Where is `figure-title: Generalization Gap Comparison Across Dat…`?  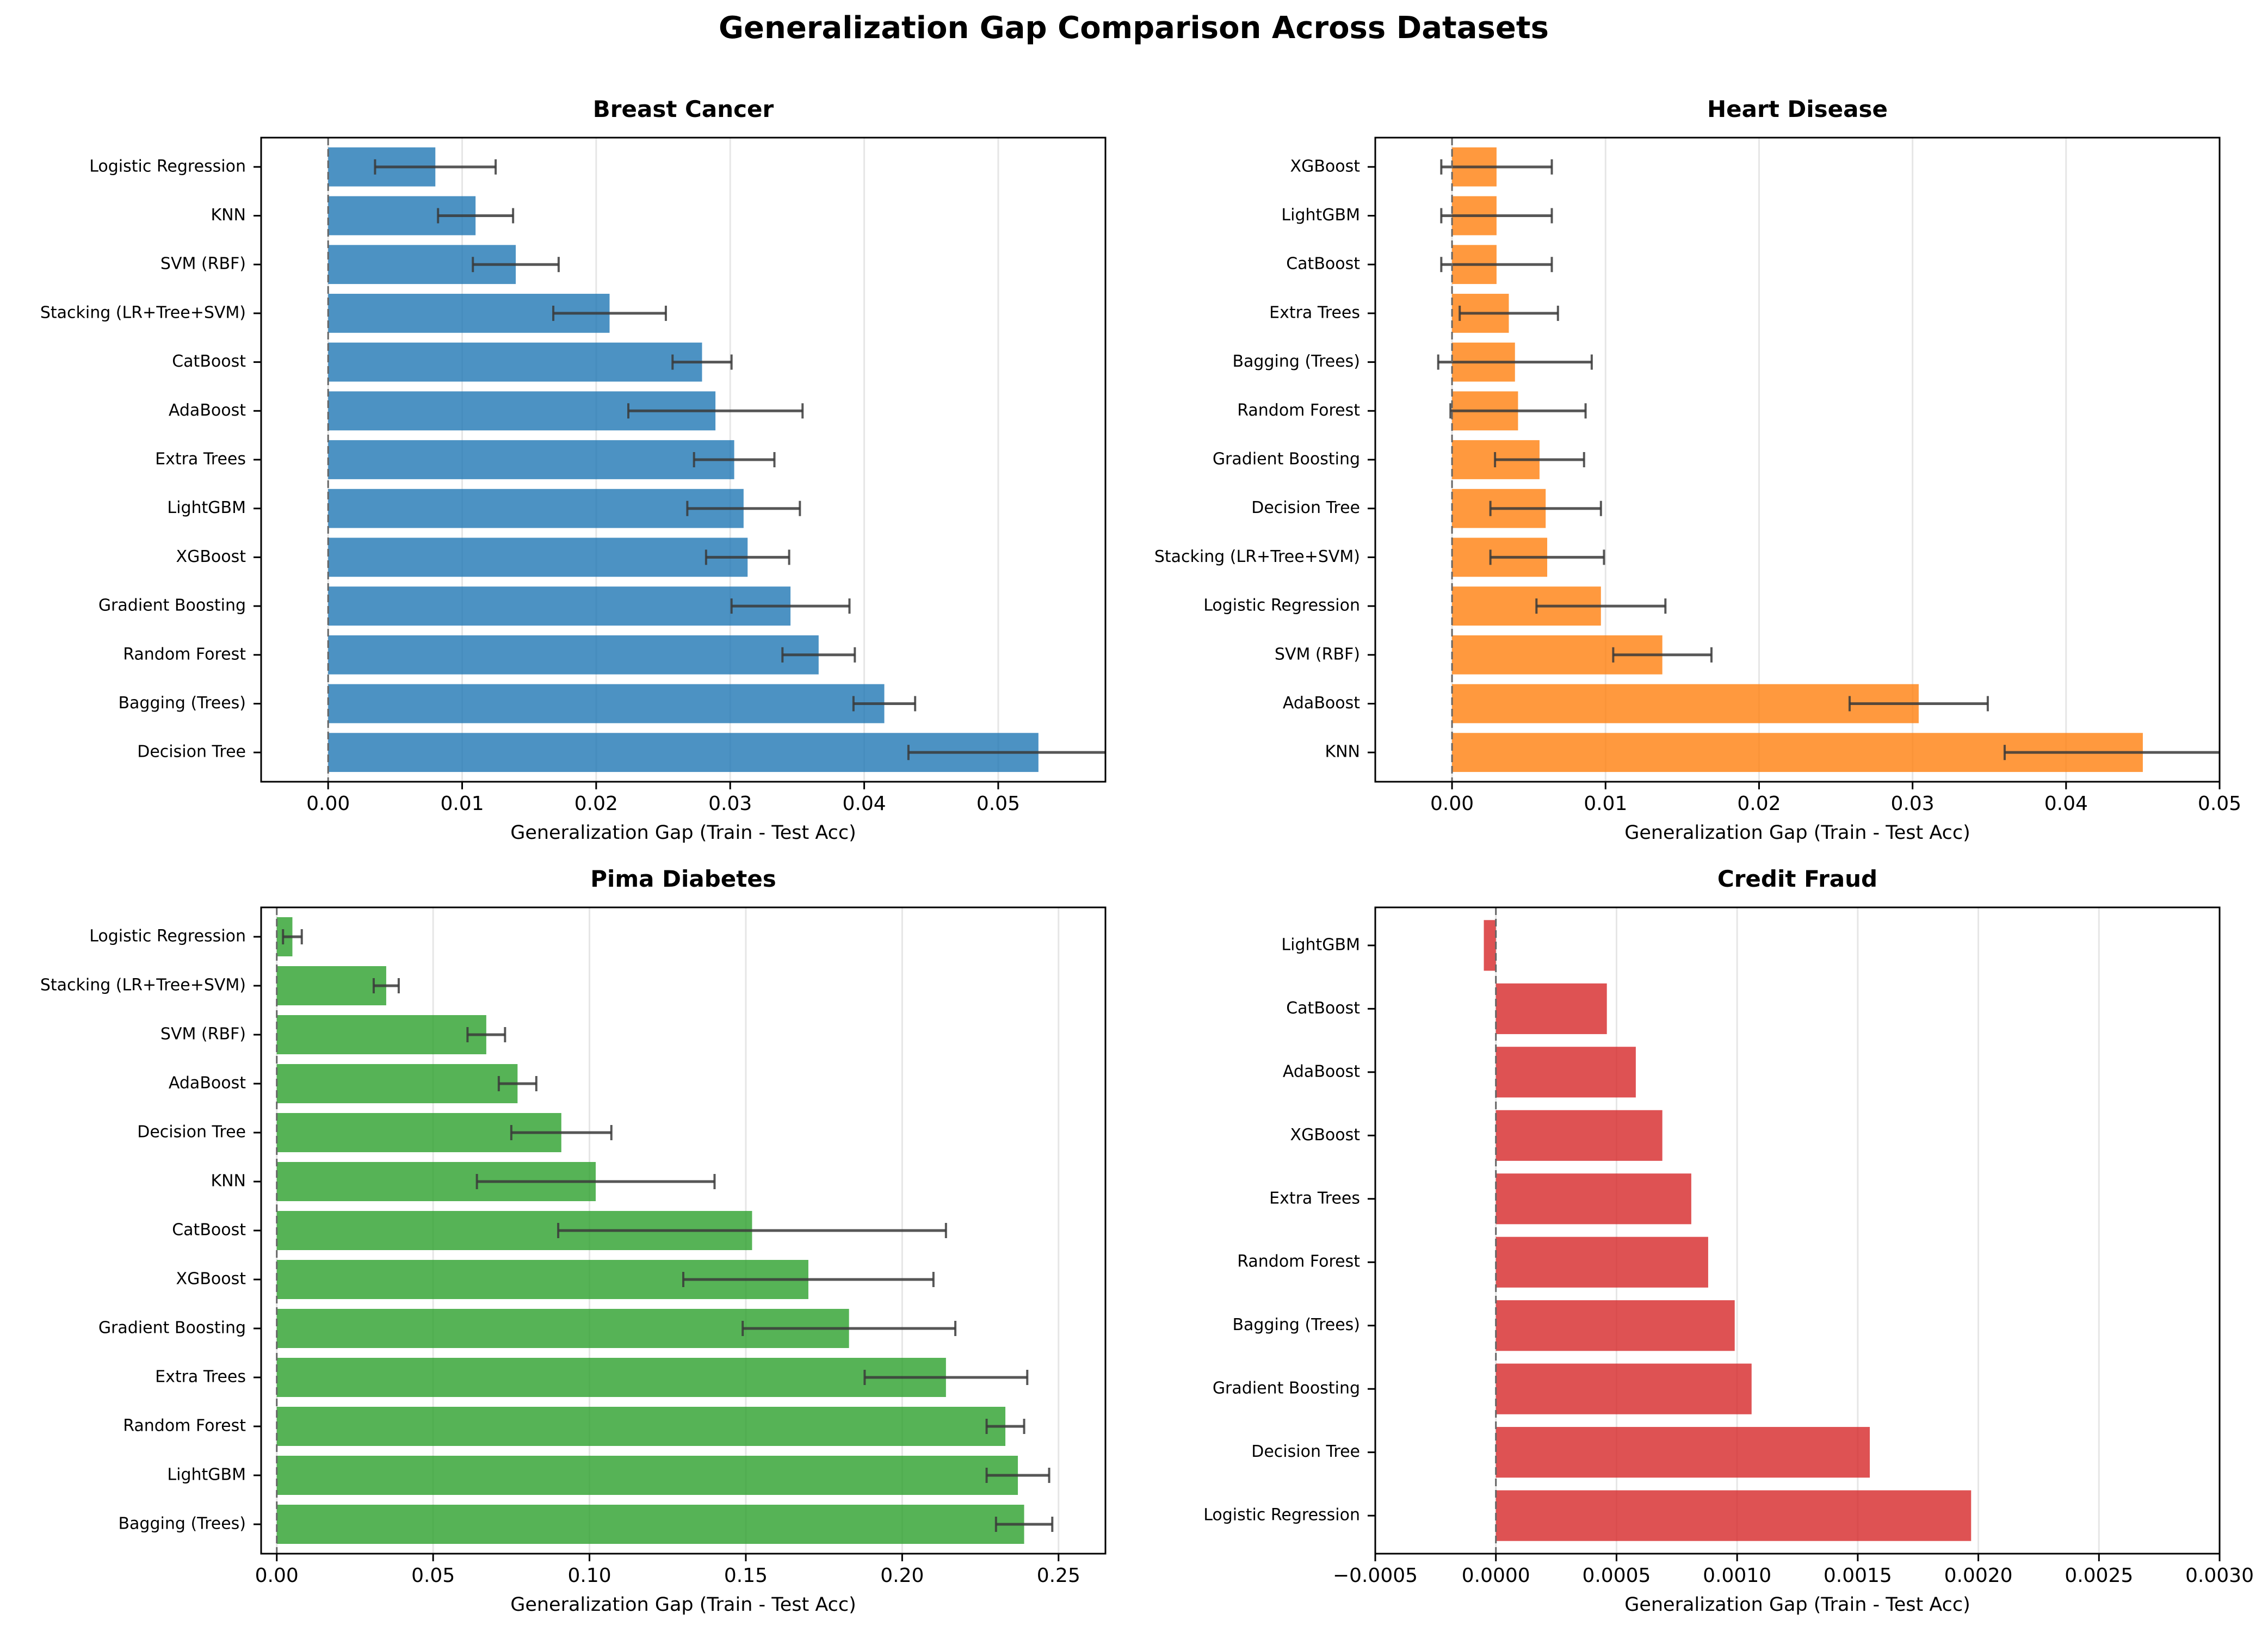
figure-title: Generalization Gap Comparison Across Dat… is located at coordinates (1134, 28).